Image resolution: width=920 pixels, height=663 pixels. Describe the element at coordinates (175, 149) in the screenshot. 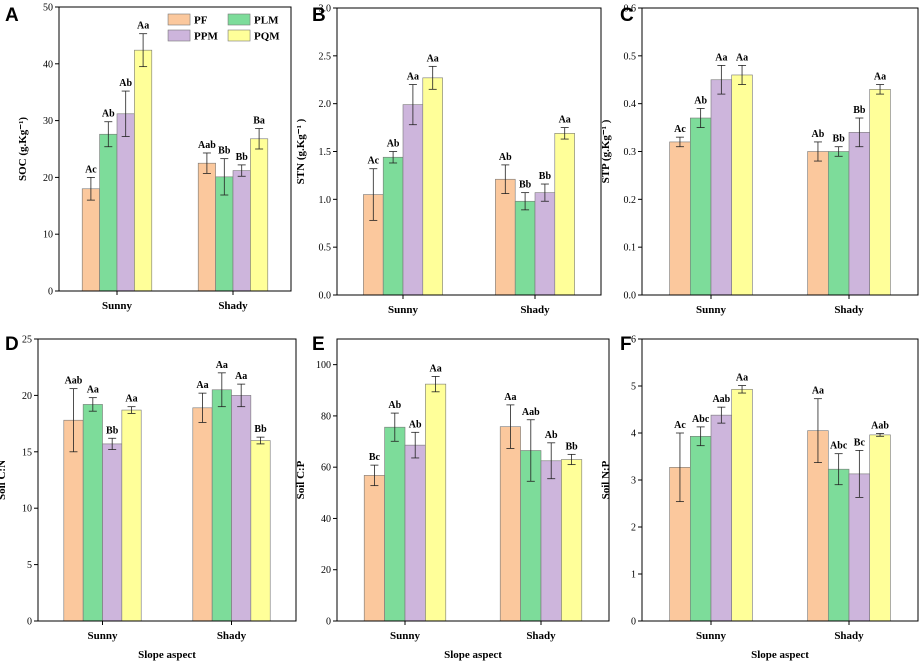

I see `axes-frame` at that location.